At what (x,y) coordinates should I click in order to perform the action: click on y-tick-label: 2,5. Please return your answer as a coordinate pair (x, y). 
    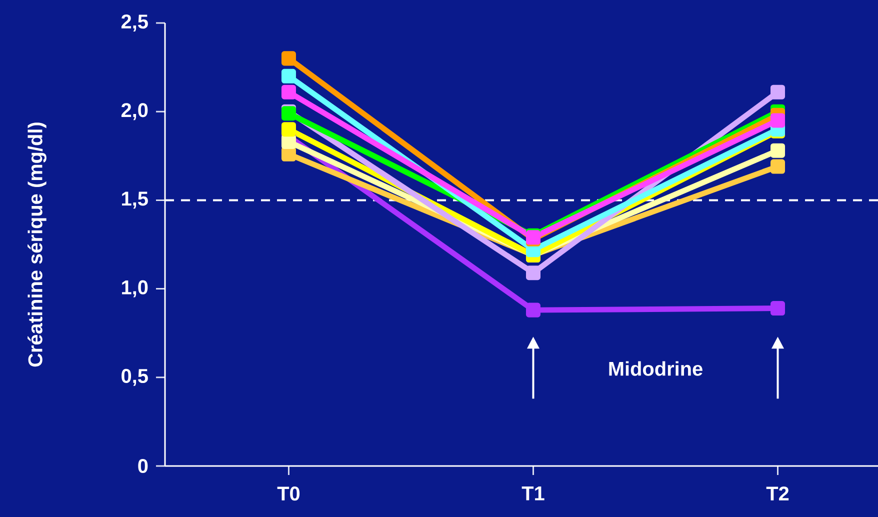
    Looking at the image, I should click on (134, 23).